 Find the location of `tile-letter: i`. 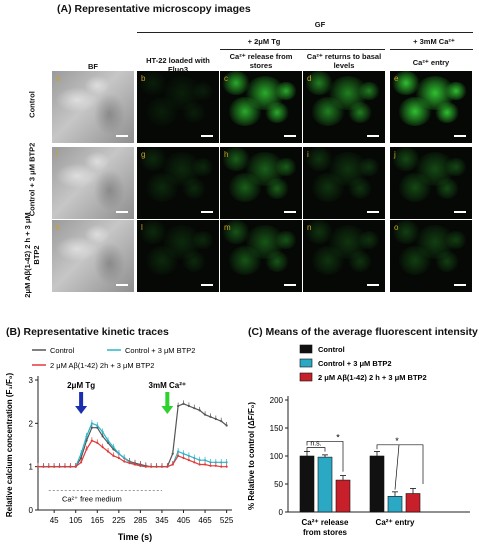

tile-letter: i is located at coordinates (308, 154).